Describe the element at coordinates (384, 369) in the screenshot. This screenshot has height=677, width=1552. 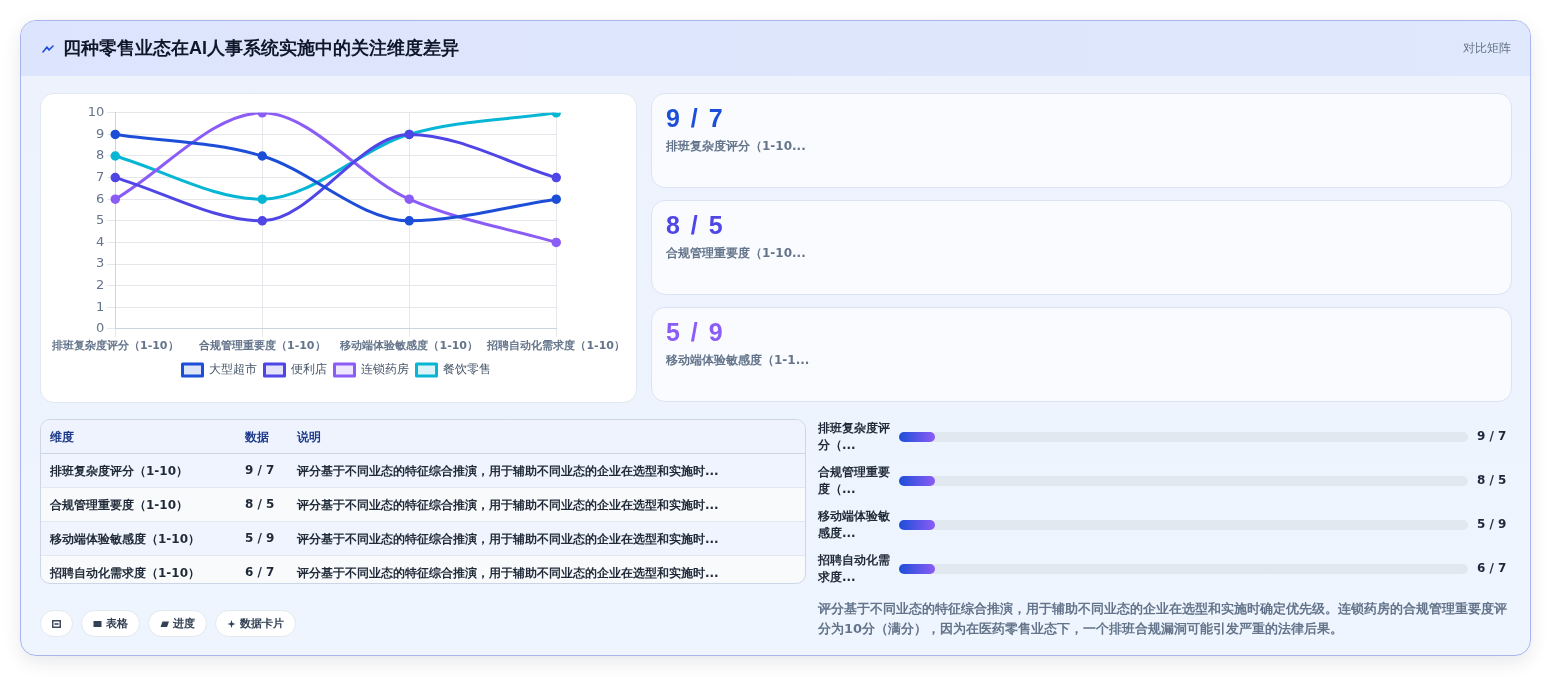
I see `legend-label: 连锁药房` at that location.